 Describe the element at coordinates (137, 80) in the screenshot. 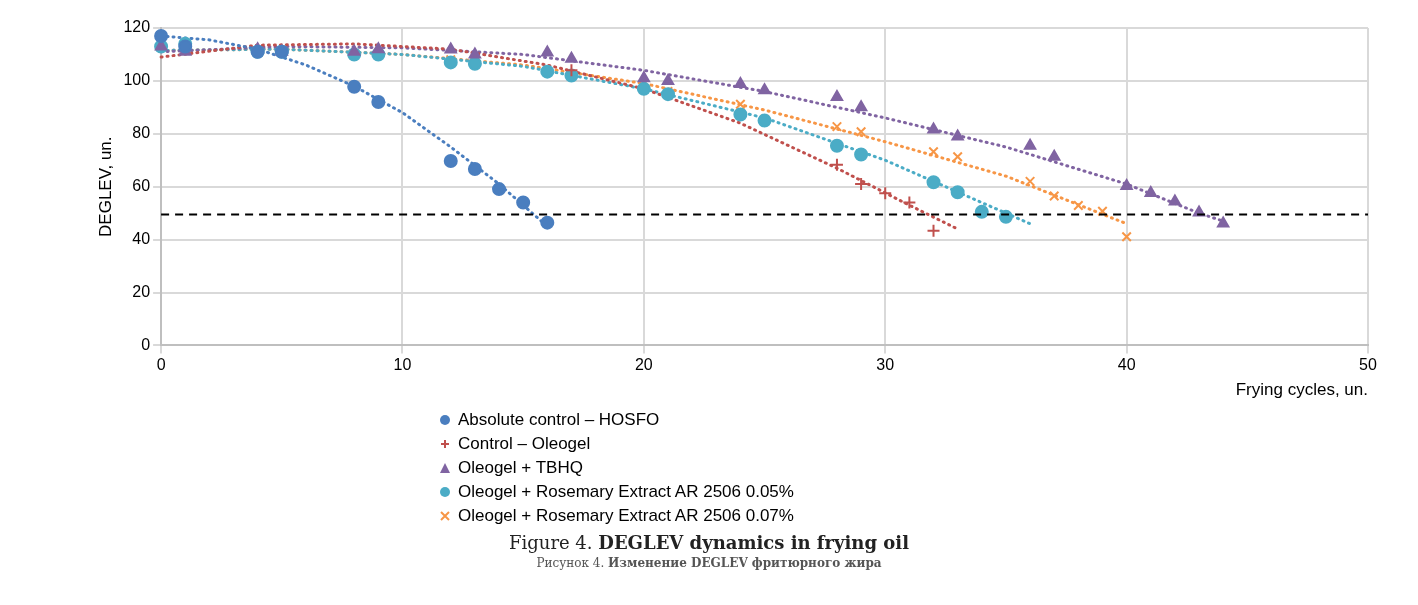

I see `y-tick-label: 100` at that location.